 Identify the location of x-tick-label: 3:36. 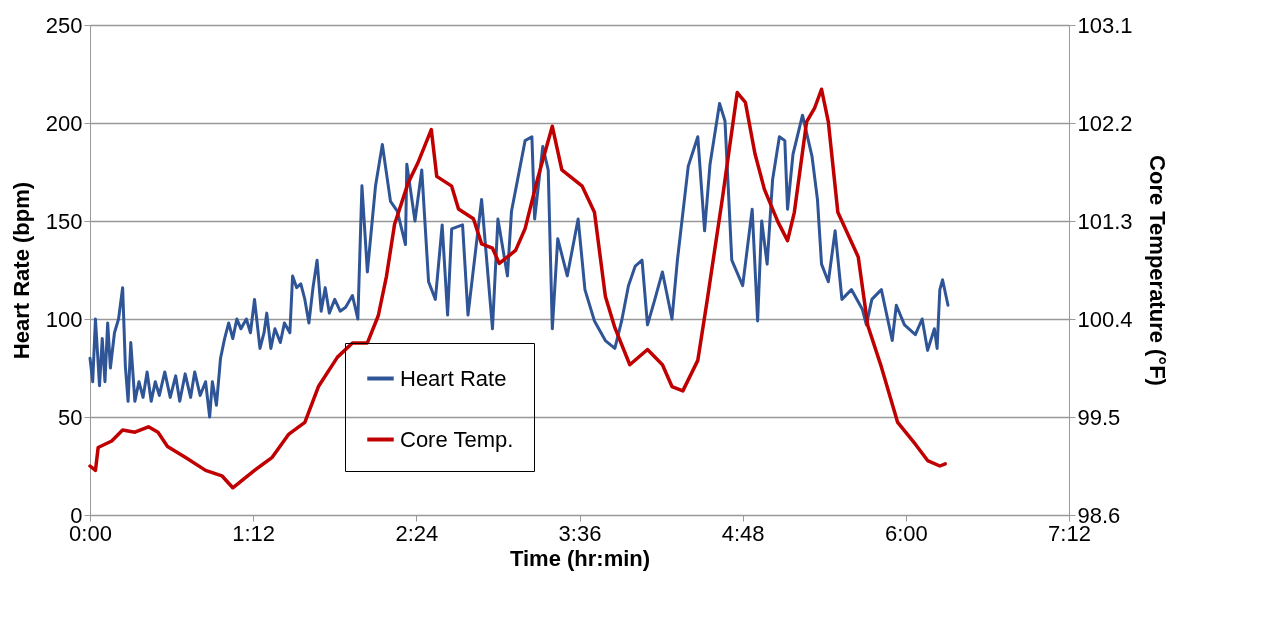
(580, 533).